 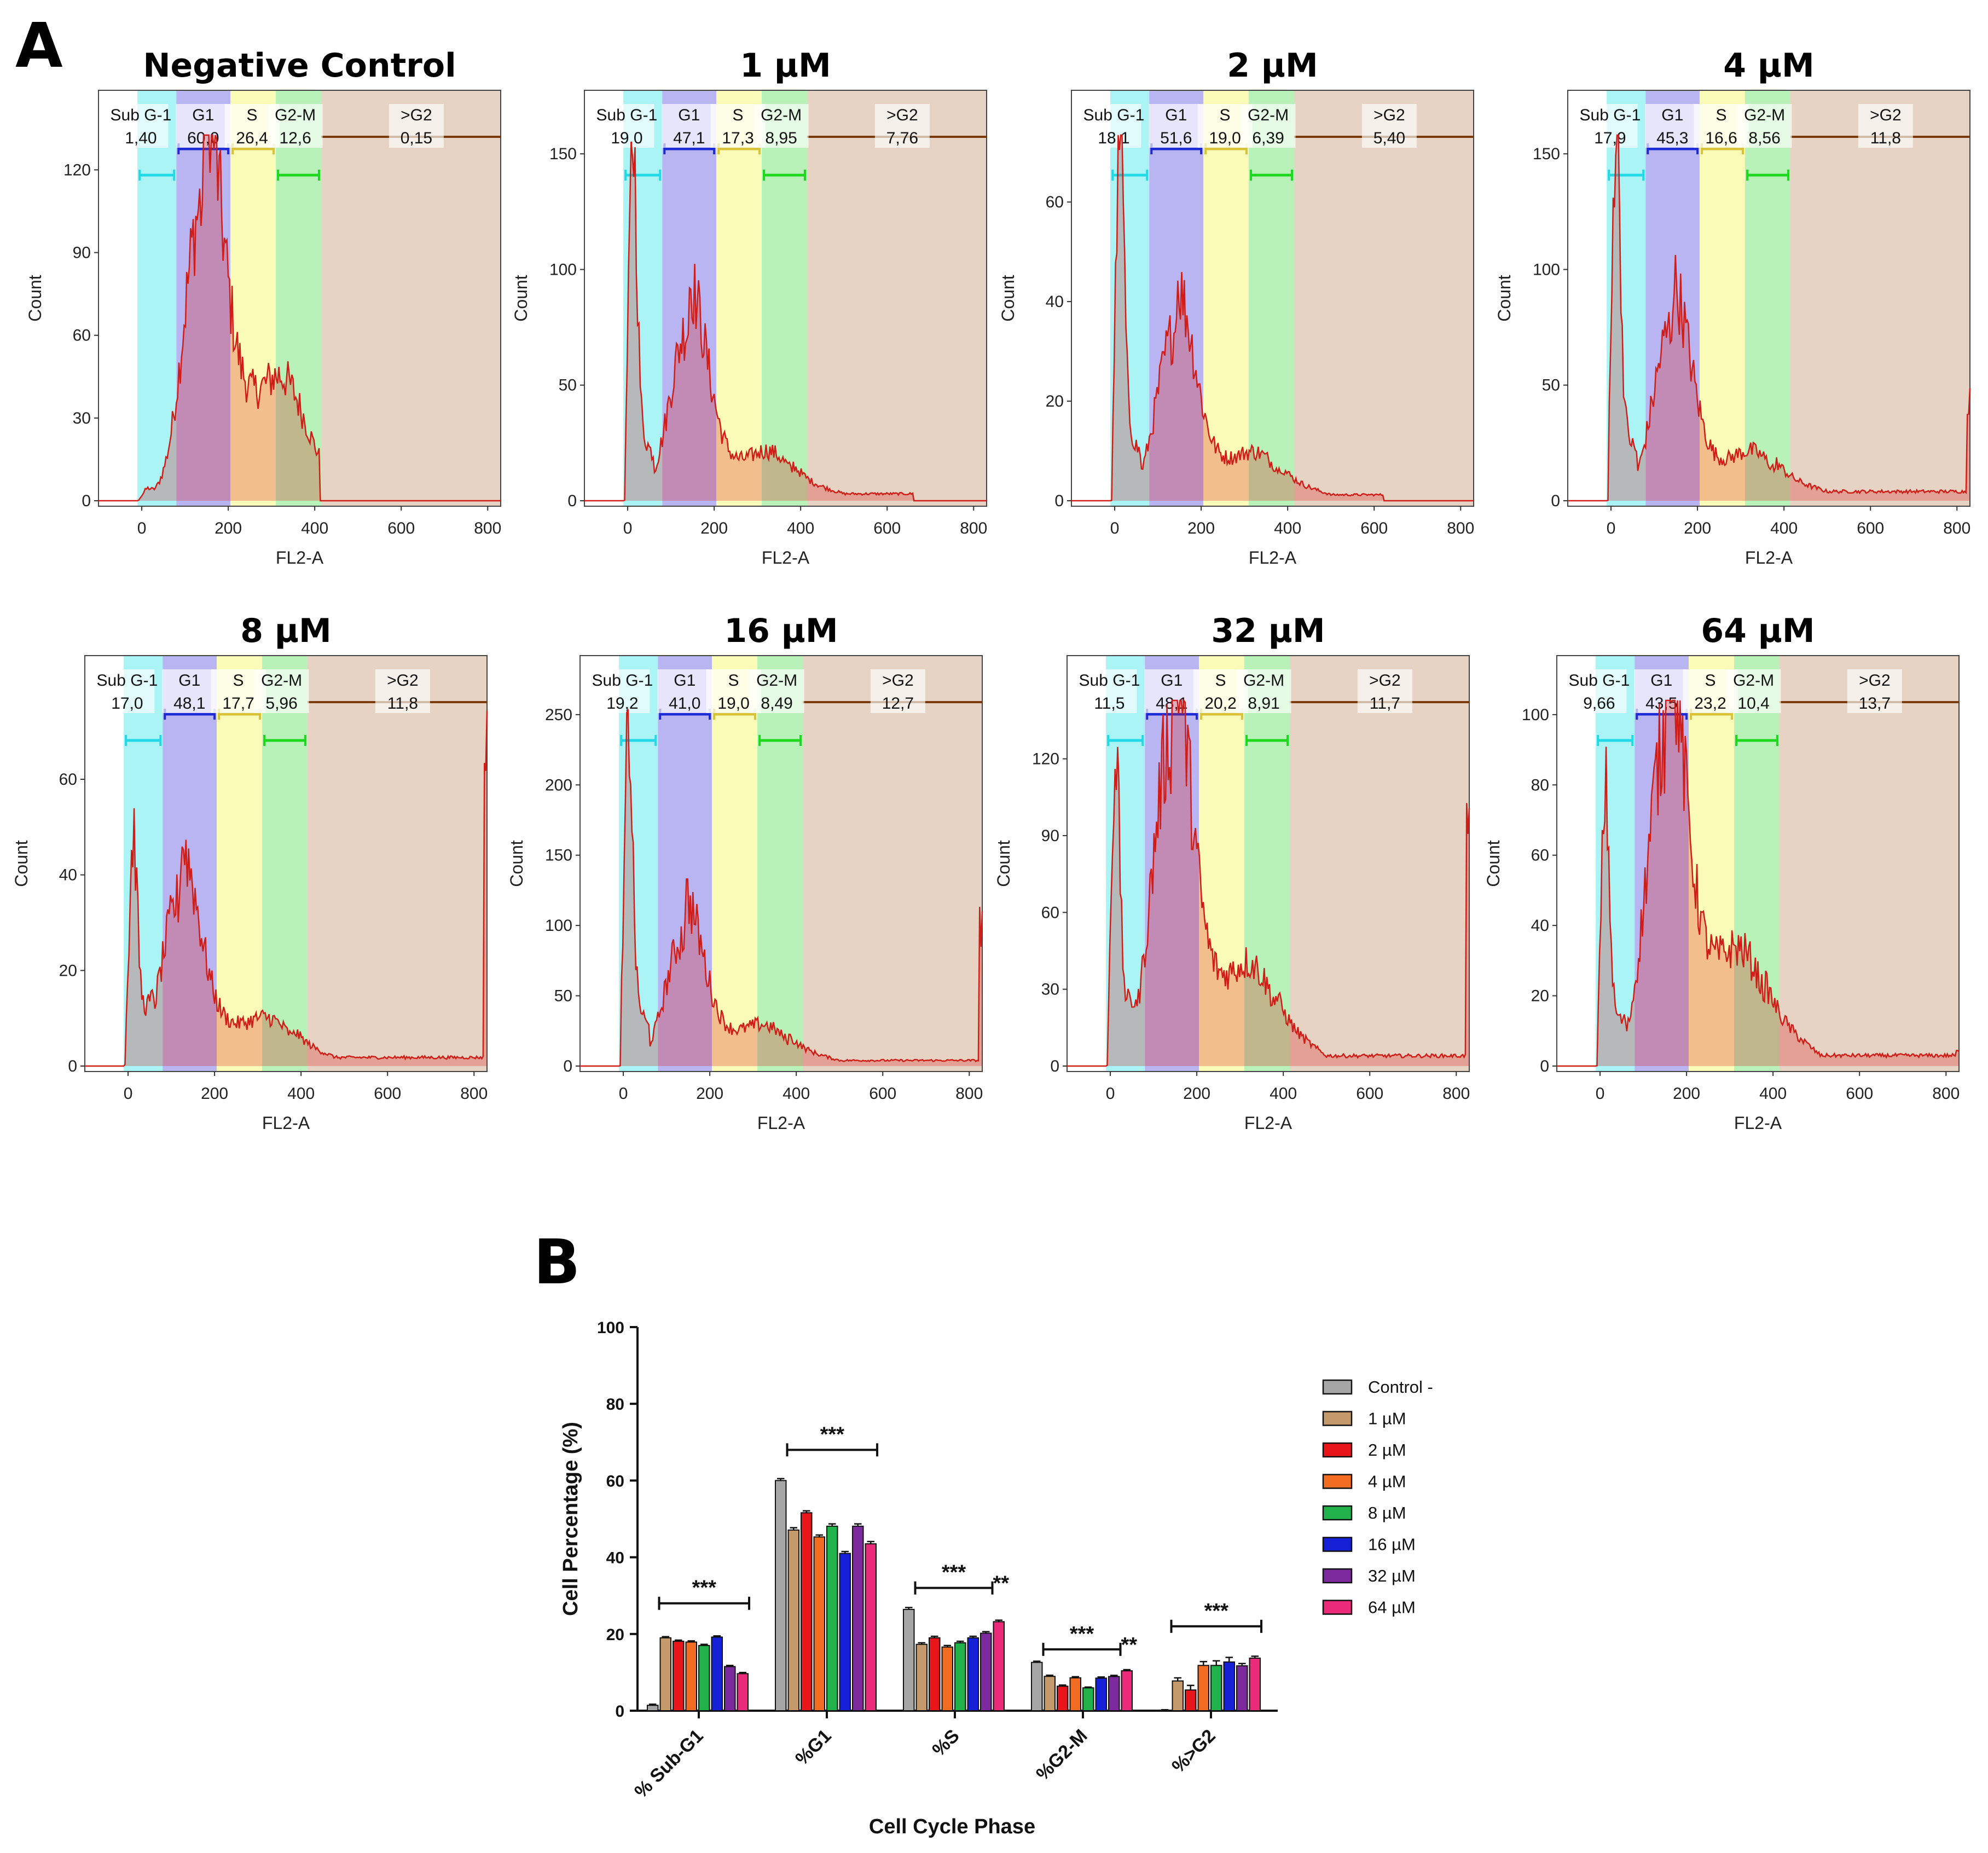 What do you see at coordinates (1220, 703) in the screenshot?
I see `gate-value: 20,2` at bounding box center [1220, 703].